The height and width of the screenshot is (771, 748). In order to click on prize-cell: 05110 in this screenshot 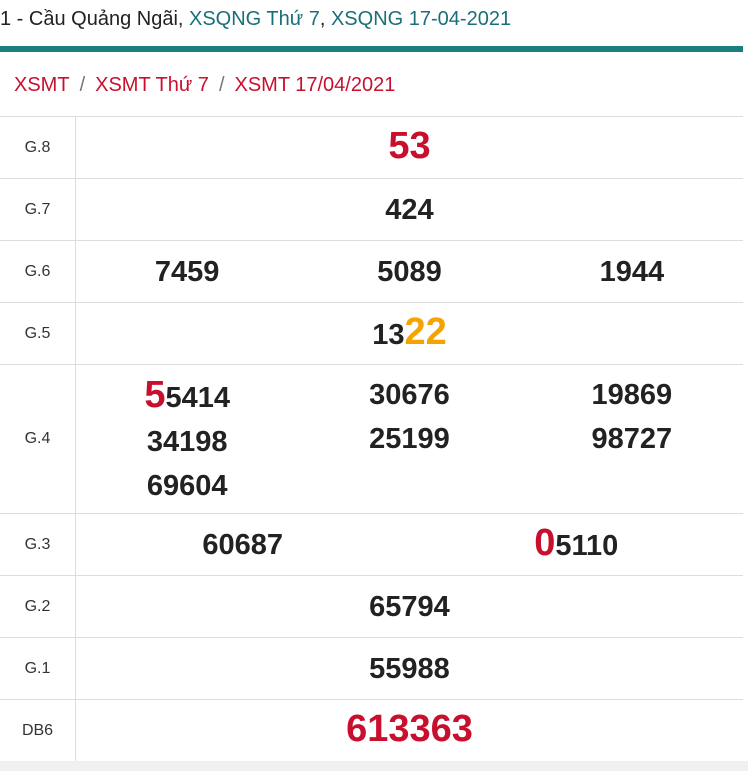, I will do `click(577, 544)`.